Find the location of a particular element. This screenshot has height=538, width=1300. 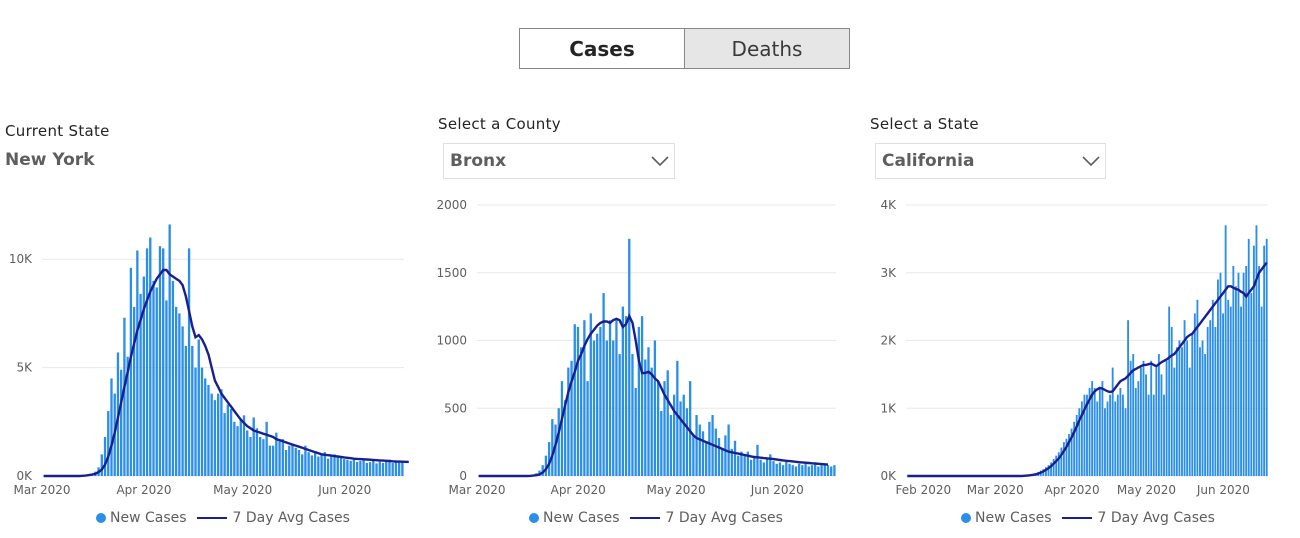

y-tick-label: 2000 is located at coordinates (451, 205).